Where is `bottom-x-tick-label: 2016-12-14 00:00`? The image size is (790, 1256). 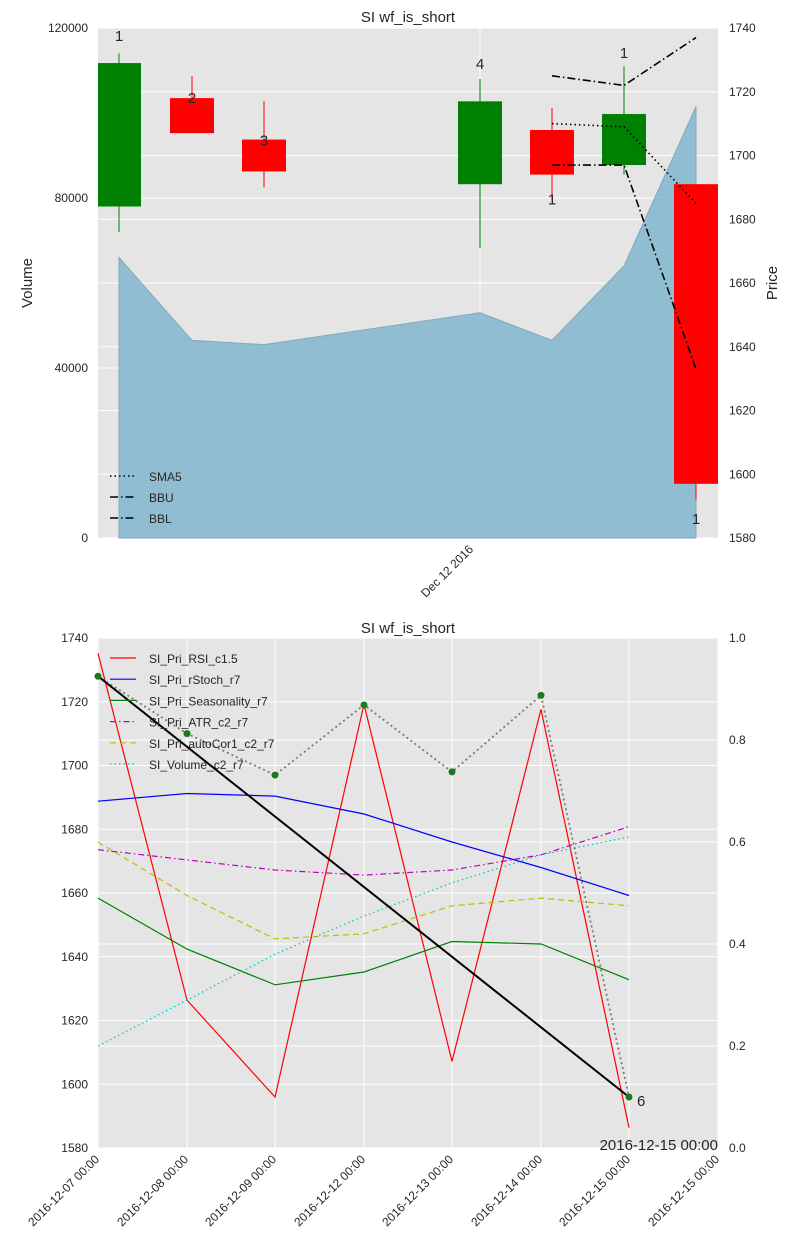 bottom-x-tick-label: 2016-12-14 00:00 is located at coordinates (506, 1190).